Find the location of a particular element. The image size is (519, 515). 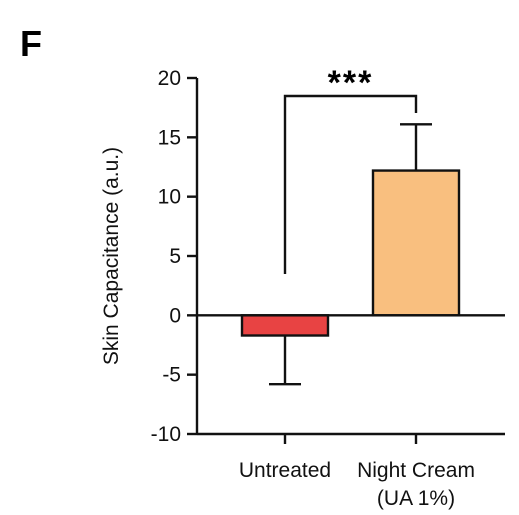

y-axis: 20 15 10 5 0 -5 -10 is located at coordinates (175, 256).